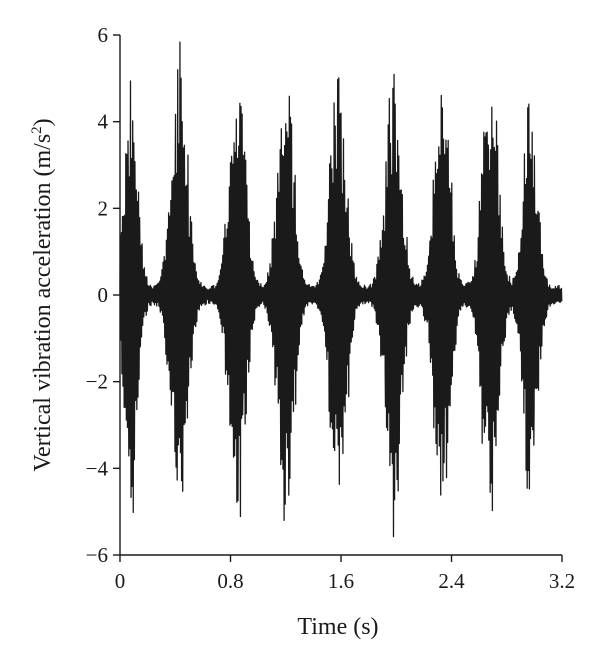  What do you see at coordinates (97, 555) in the screenshot?
I see `y-tick-label: −6` at bounding box center [97, 555].